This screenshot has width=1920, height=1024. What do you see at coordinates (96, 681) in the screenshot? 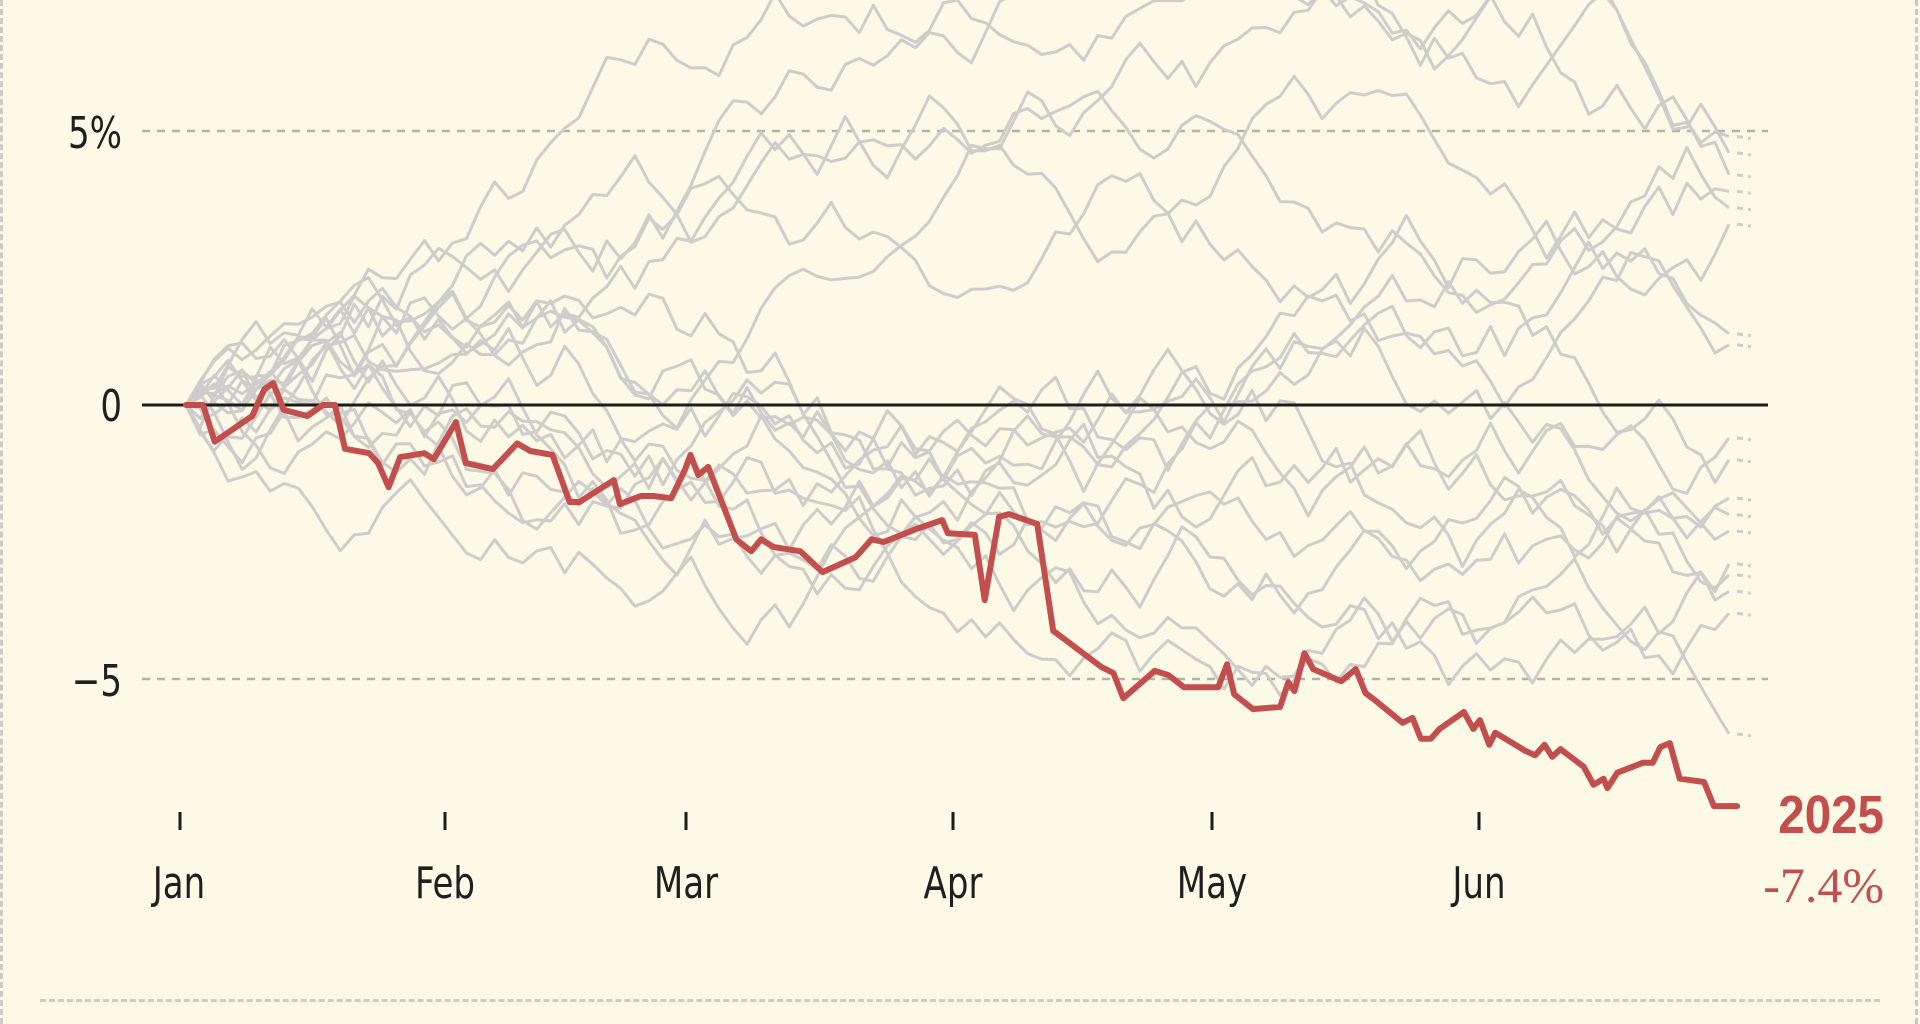
I see `y-label-minus5: −5` at bounding box center [96, 681].